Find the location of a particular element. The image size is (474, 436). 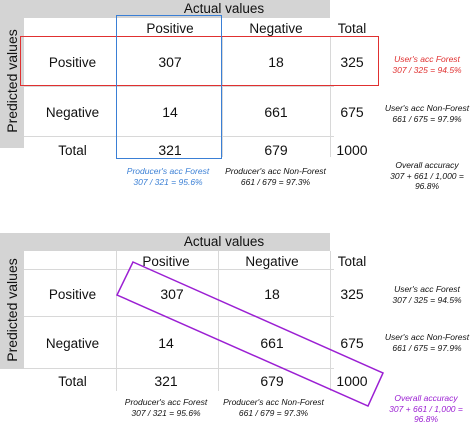

producers-acc-forest-highlight is located at coordinates (169, 87).